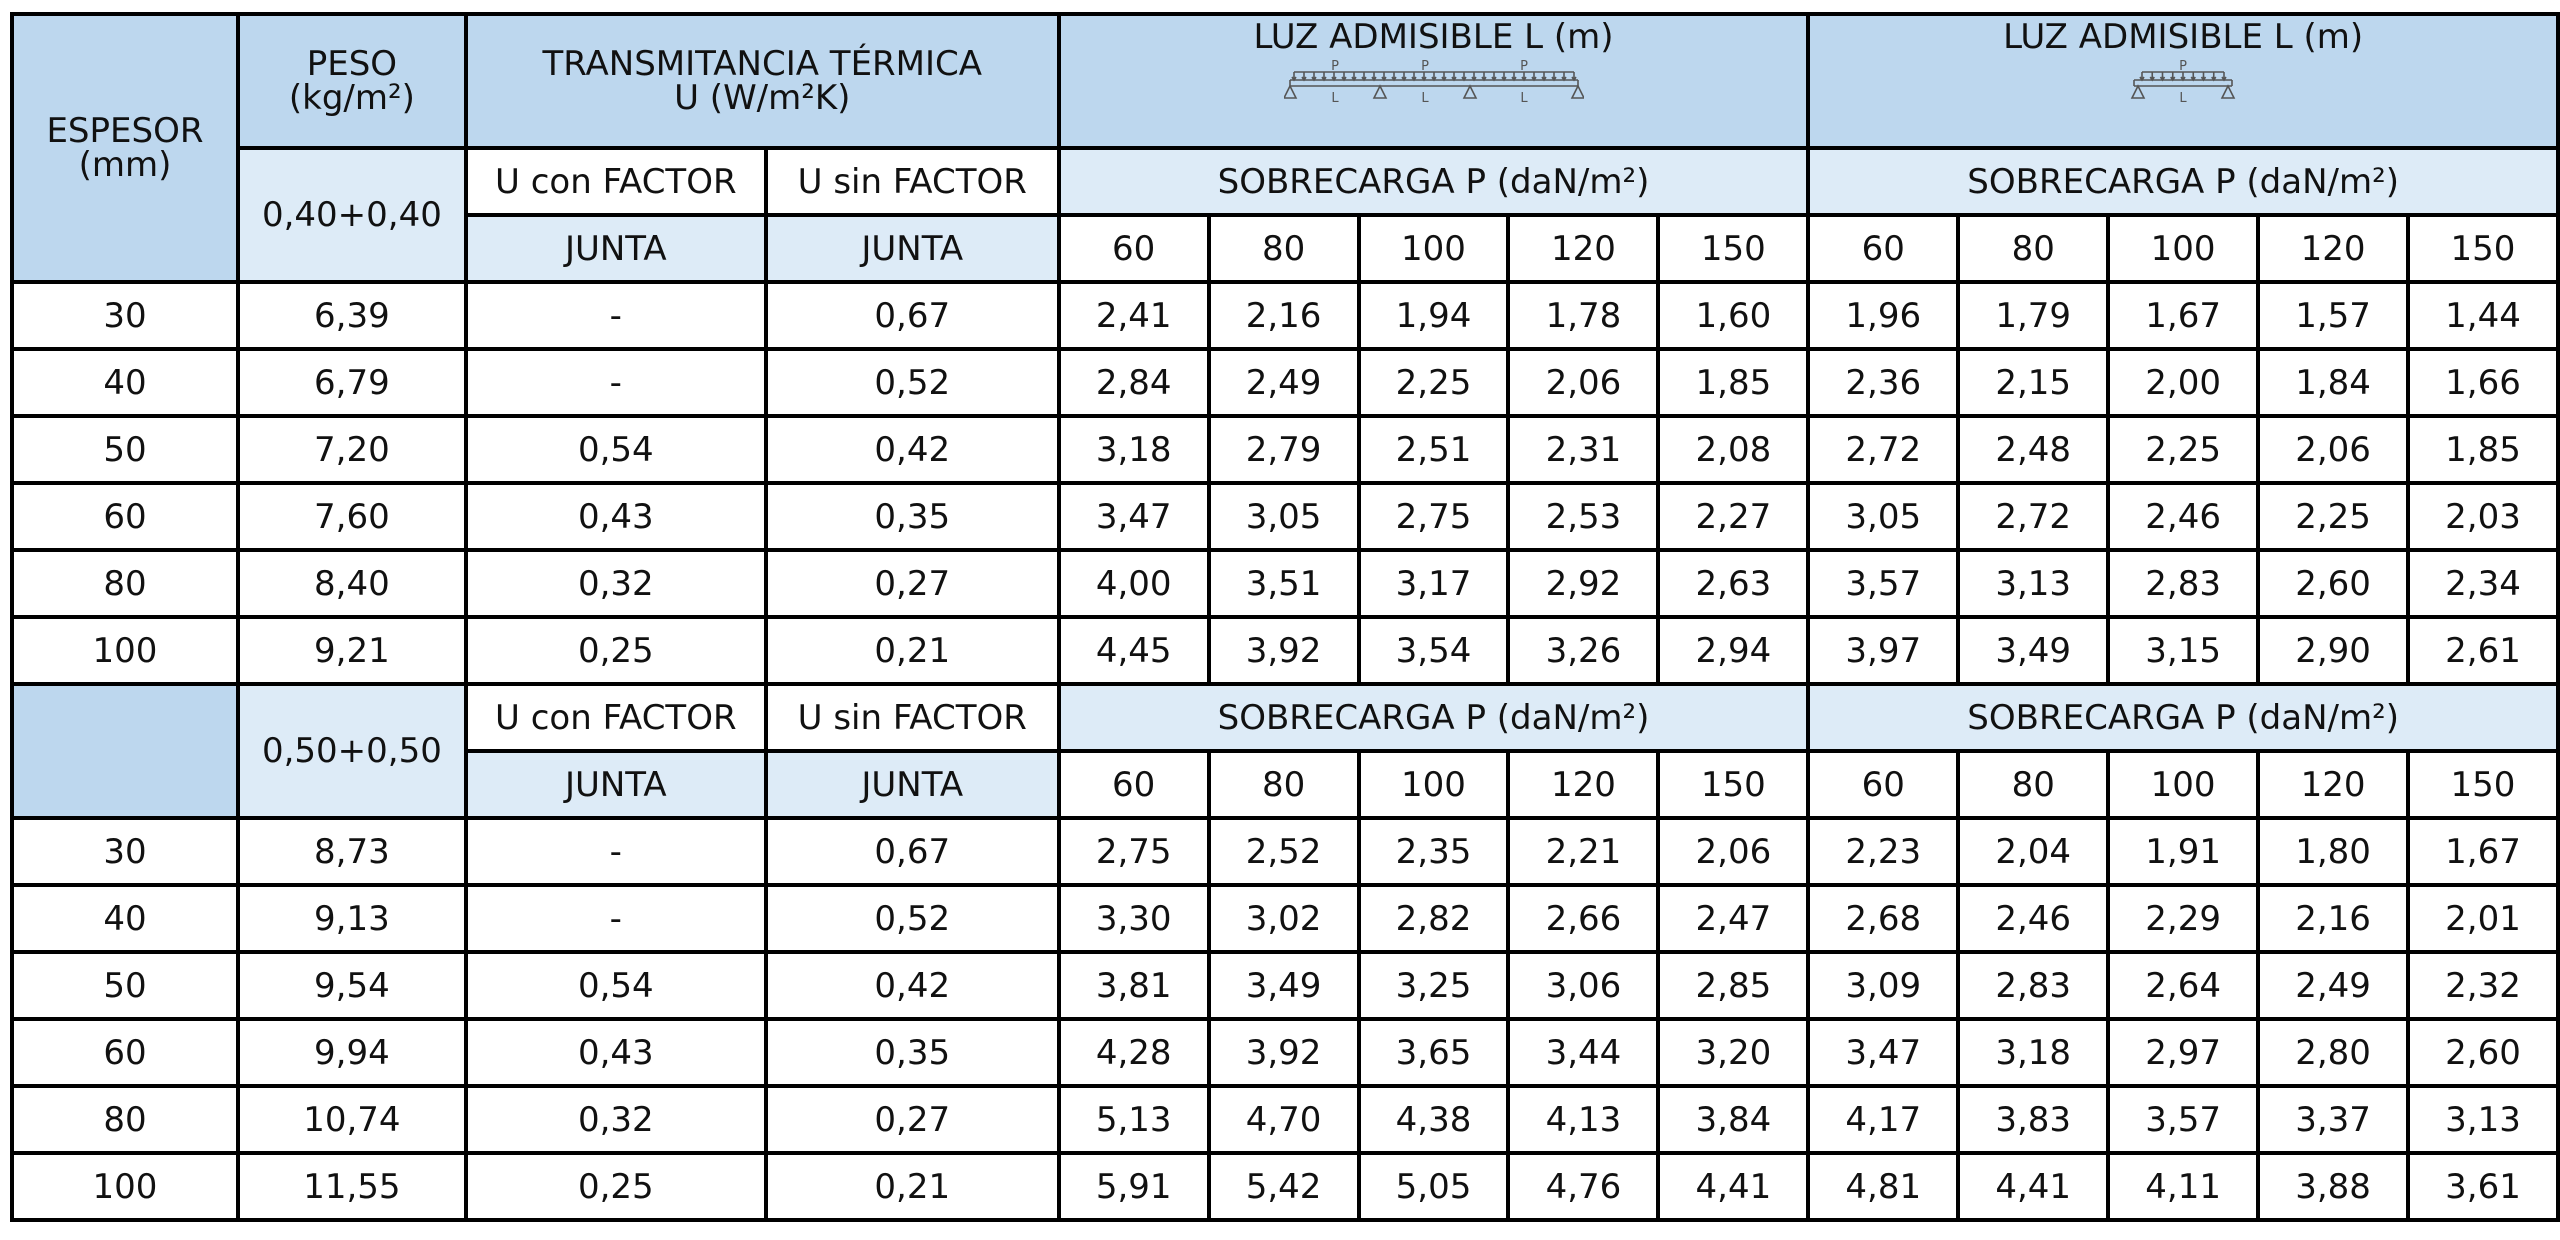  What do you see at coordinates (1583, 784) in the screenshot?
I see `load-multispan-header: 120` at bounding box center [1583, 784].